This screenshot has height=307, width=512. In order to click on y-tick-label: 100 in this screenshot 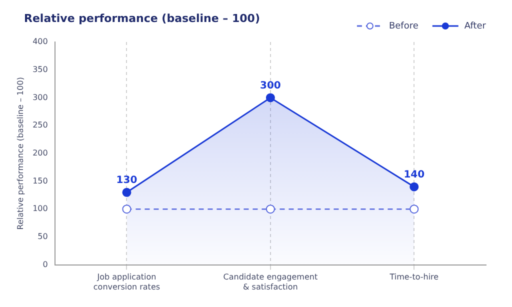, I will do `click(40, 209)`.